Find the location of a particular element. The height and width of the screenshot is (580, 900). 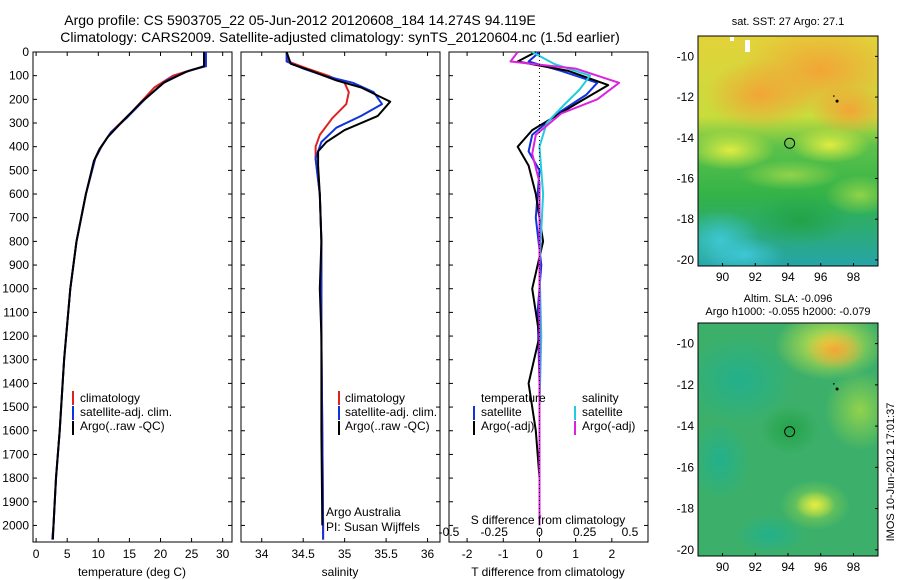

depth-tick-label: 600 is located at coordinates (19, 194).